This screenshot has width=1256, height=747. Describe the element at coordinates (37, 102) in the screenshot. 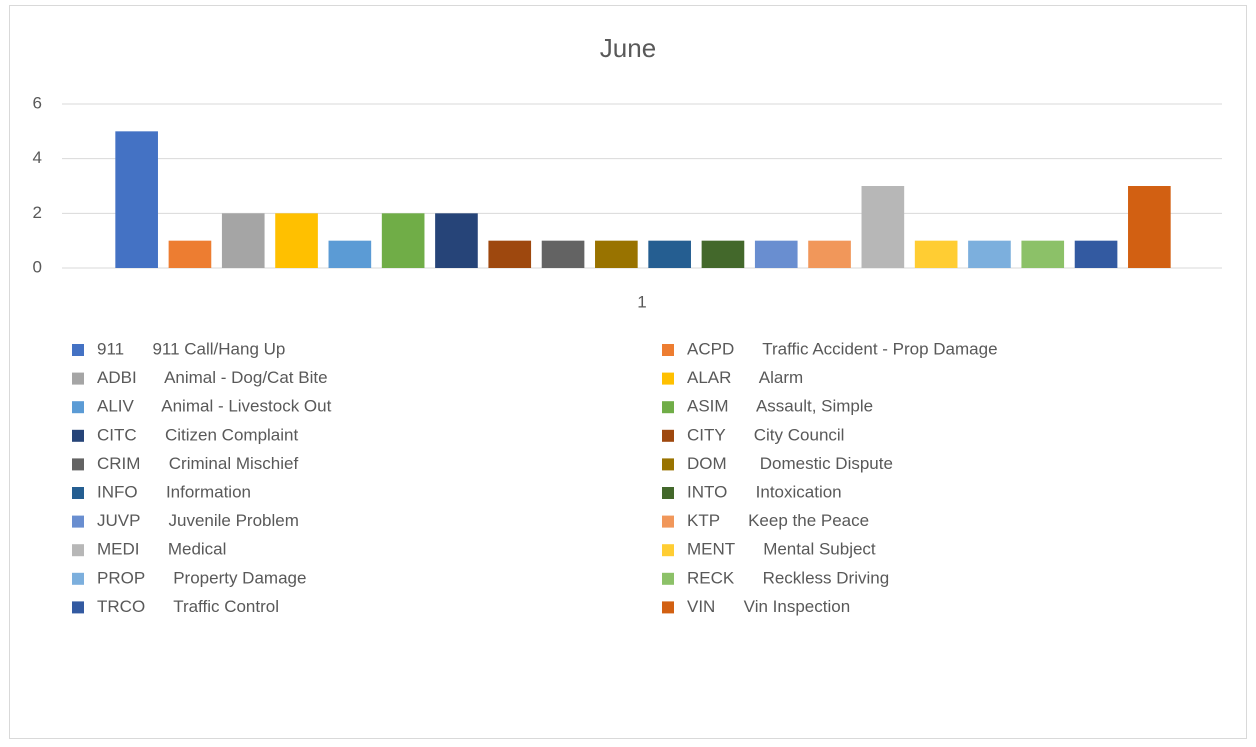

I see `y-tick-label: 6` at that location.